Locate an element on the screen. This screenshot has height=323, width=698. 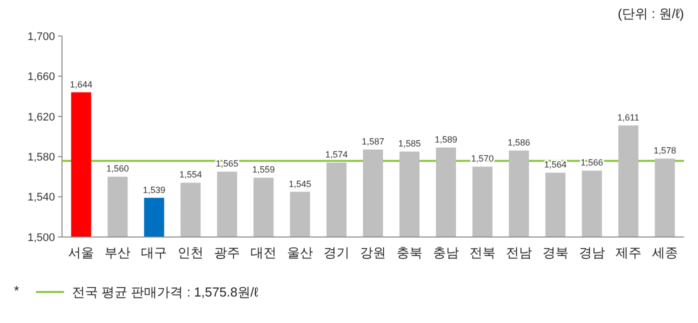
x-tick-label: 경북 is located at coordinates (555, 252).